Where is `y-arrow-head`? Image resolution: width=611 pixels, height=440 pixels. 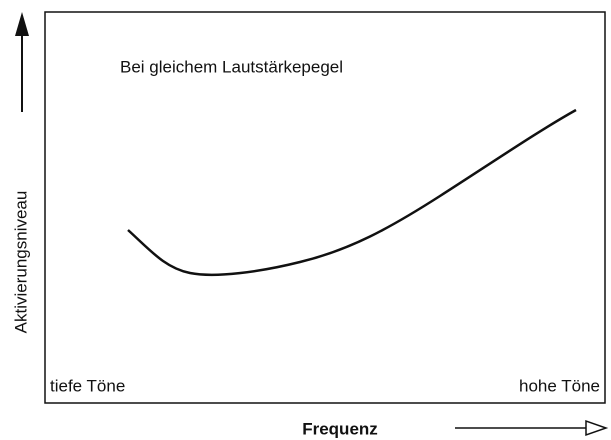 y-arrow-head is located at coordinates (22, 24).